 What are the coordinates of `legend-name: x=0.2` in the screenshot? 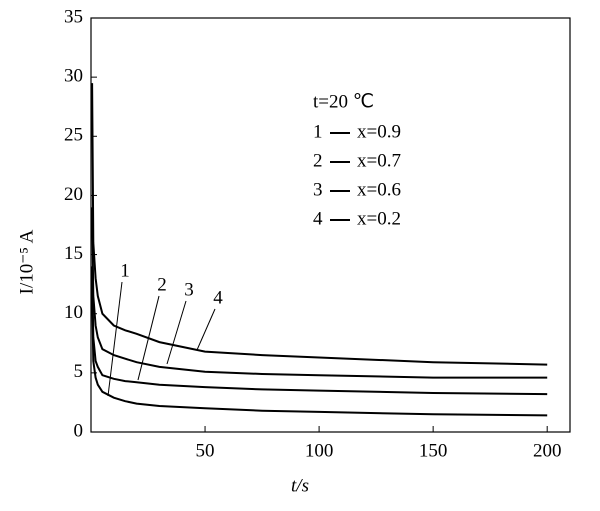 It's located at (379, 218).